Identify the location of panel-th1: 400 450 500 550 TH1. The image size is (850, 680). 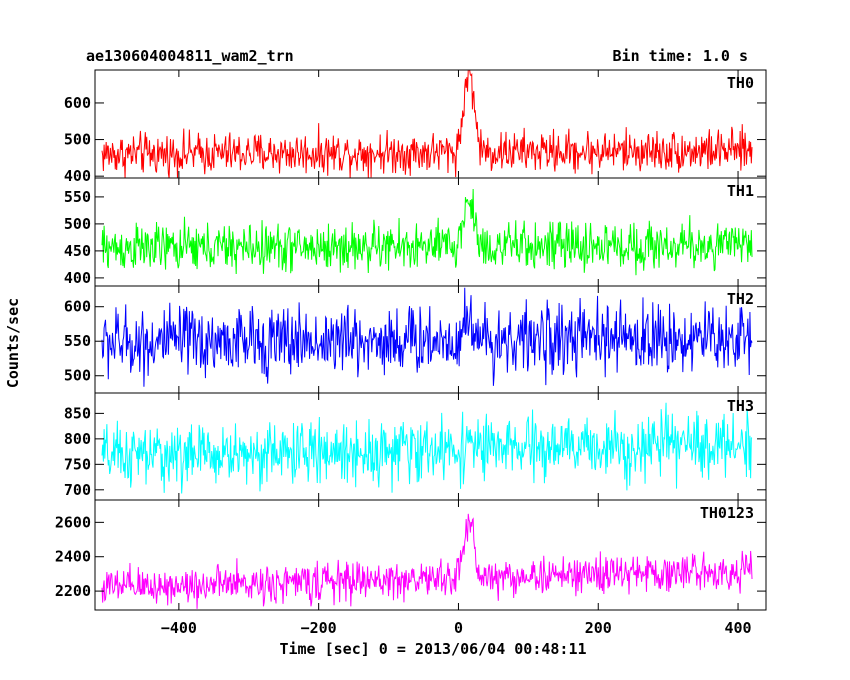
(415, 232).